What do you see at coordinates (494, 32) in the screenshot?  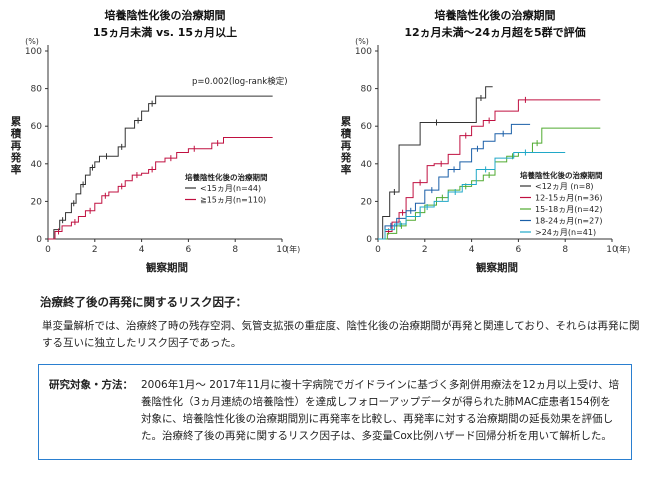 I see `chart-subtitle: 12ヵ月未満～24ヵ月超を5群で評価` at bounding box center [494, 32].